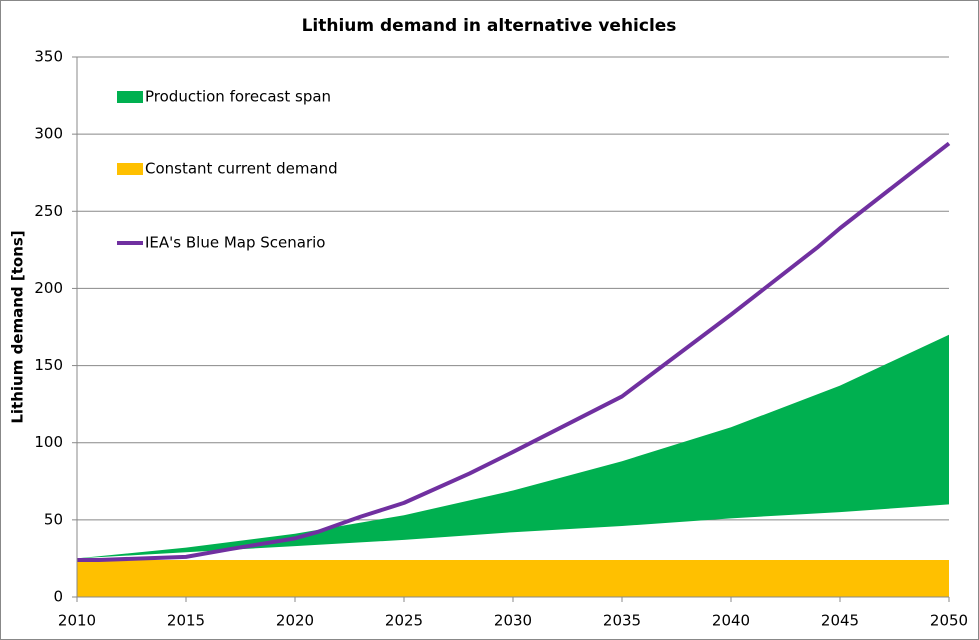  What do you see at coordinates (48, 211) in the screenshot?
I see `y-tick-label: 250` at bounding box center [48, 211].